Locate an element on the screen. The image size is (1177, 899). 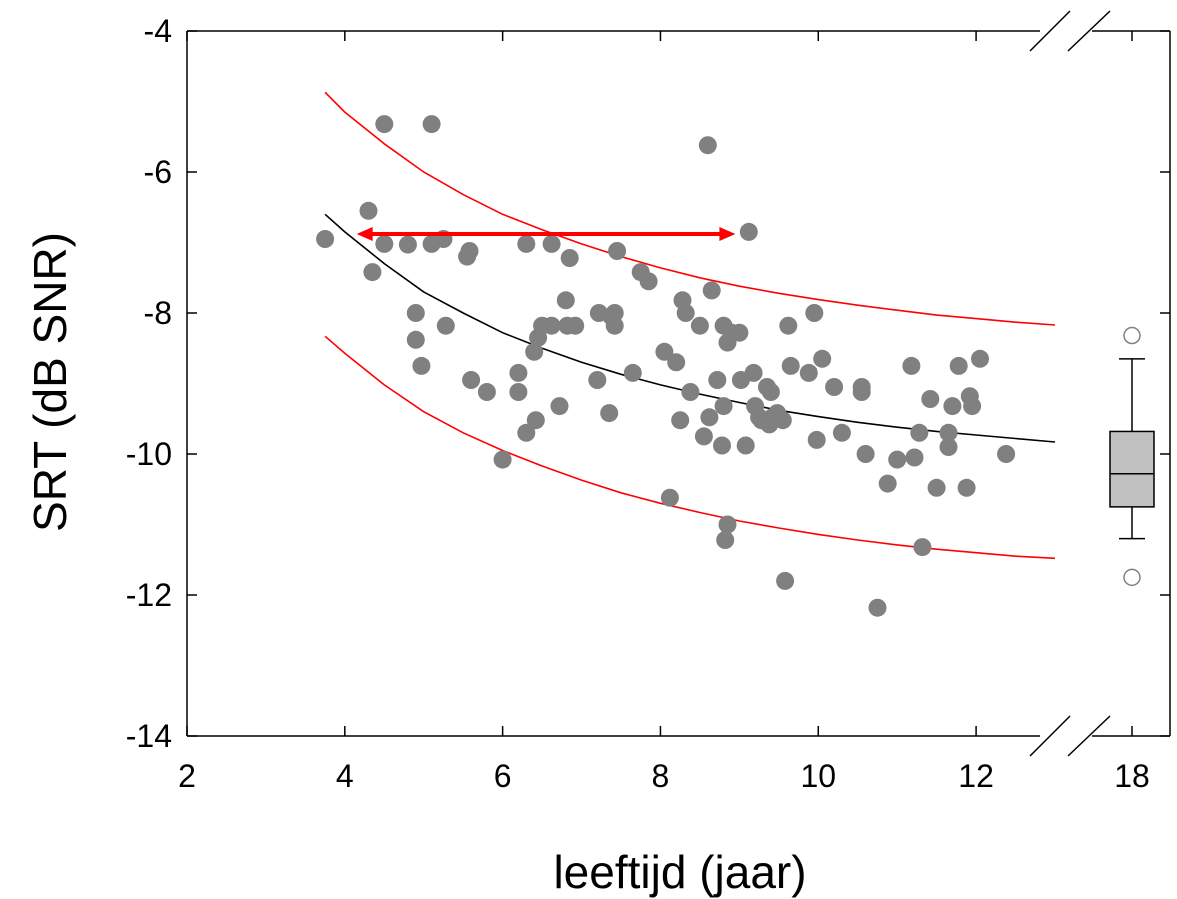
range-arrow is located at coordinates (546, 234).